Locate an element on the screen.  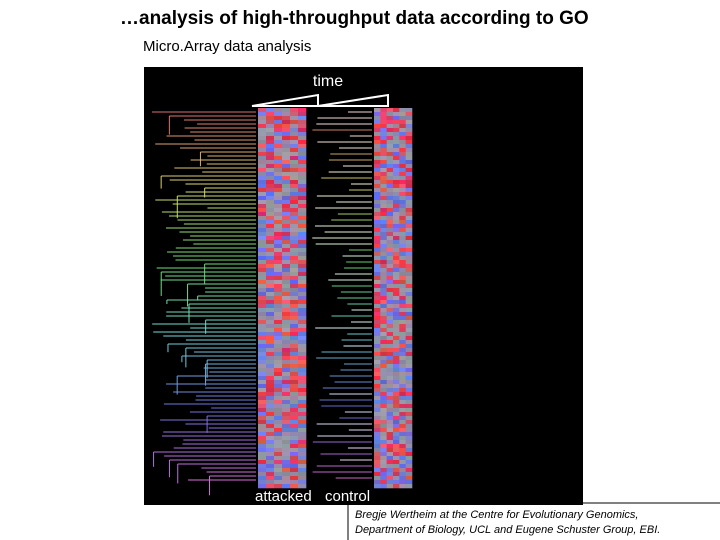
time-wedge is located at coordinates (285, 100).